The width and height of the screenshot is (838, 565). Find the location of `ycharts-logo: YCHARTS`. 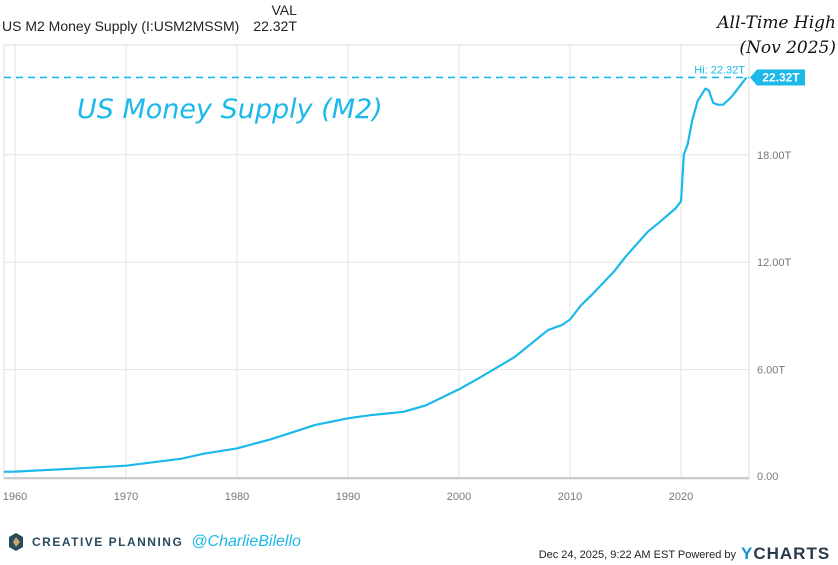

ycharts-logo: YCHARTS is located at coordinates (785, 554).